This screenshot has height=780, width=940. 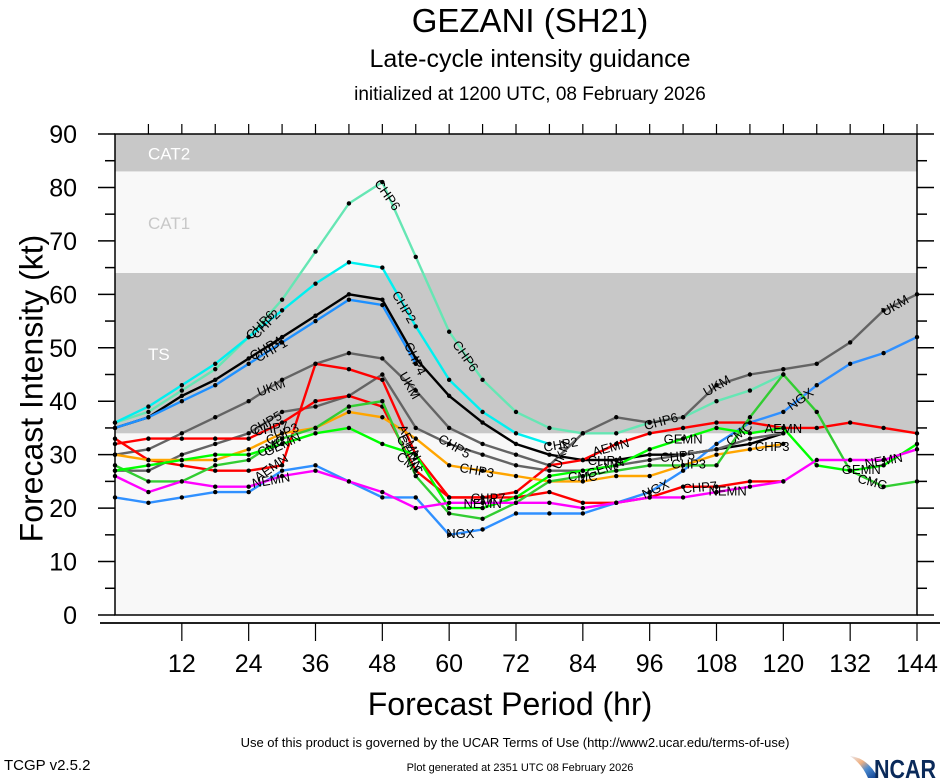 What do you see at coordinates (265, 364) in the screenshot?
I see `series-line-chp1` at bounding box center [265, 364].